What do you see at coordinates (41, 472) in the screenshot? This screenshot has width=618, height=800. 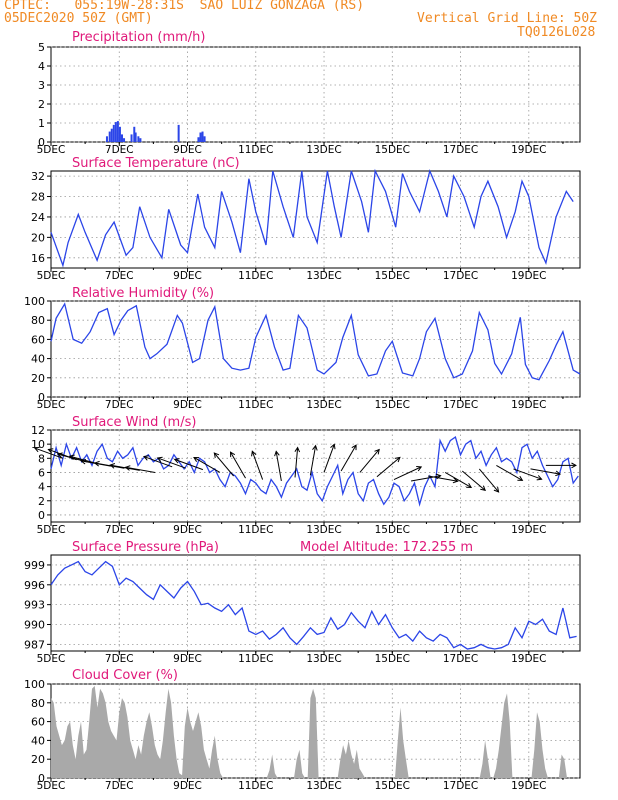 I see `y-tick-label: 6` at bounding box center [41, 472].